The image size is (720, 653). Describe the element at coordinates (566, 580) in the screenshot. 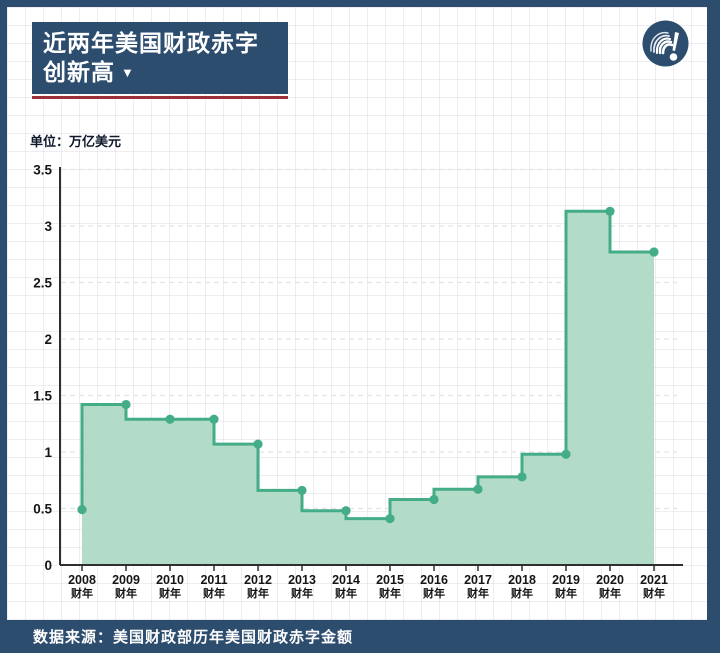

I see `x-tick-year: 2019` at that location.